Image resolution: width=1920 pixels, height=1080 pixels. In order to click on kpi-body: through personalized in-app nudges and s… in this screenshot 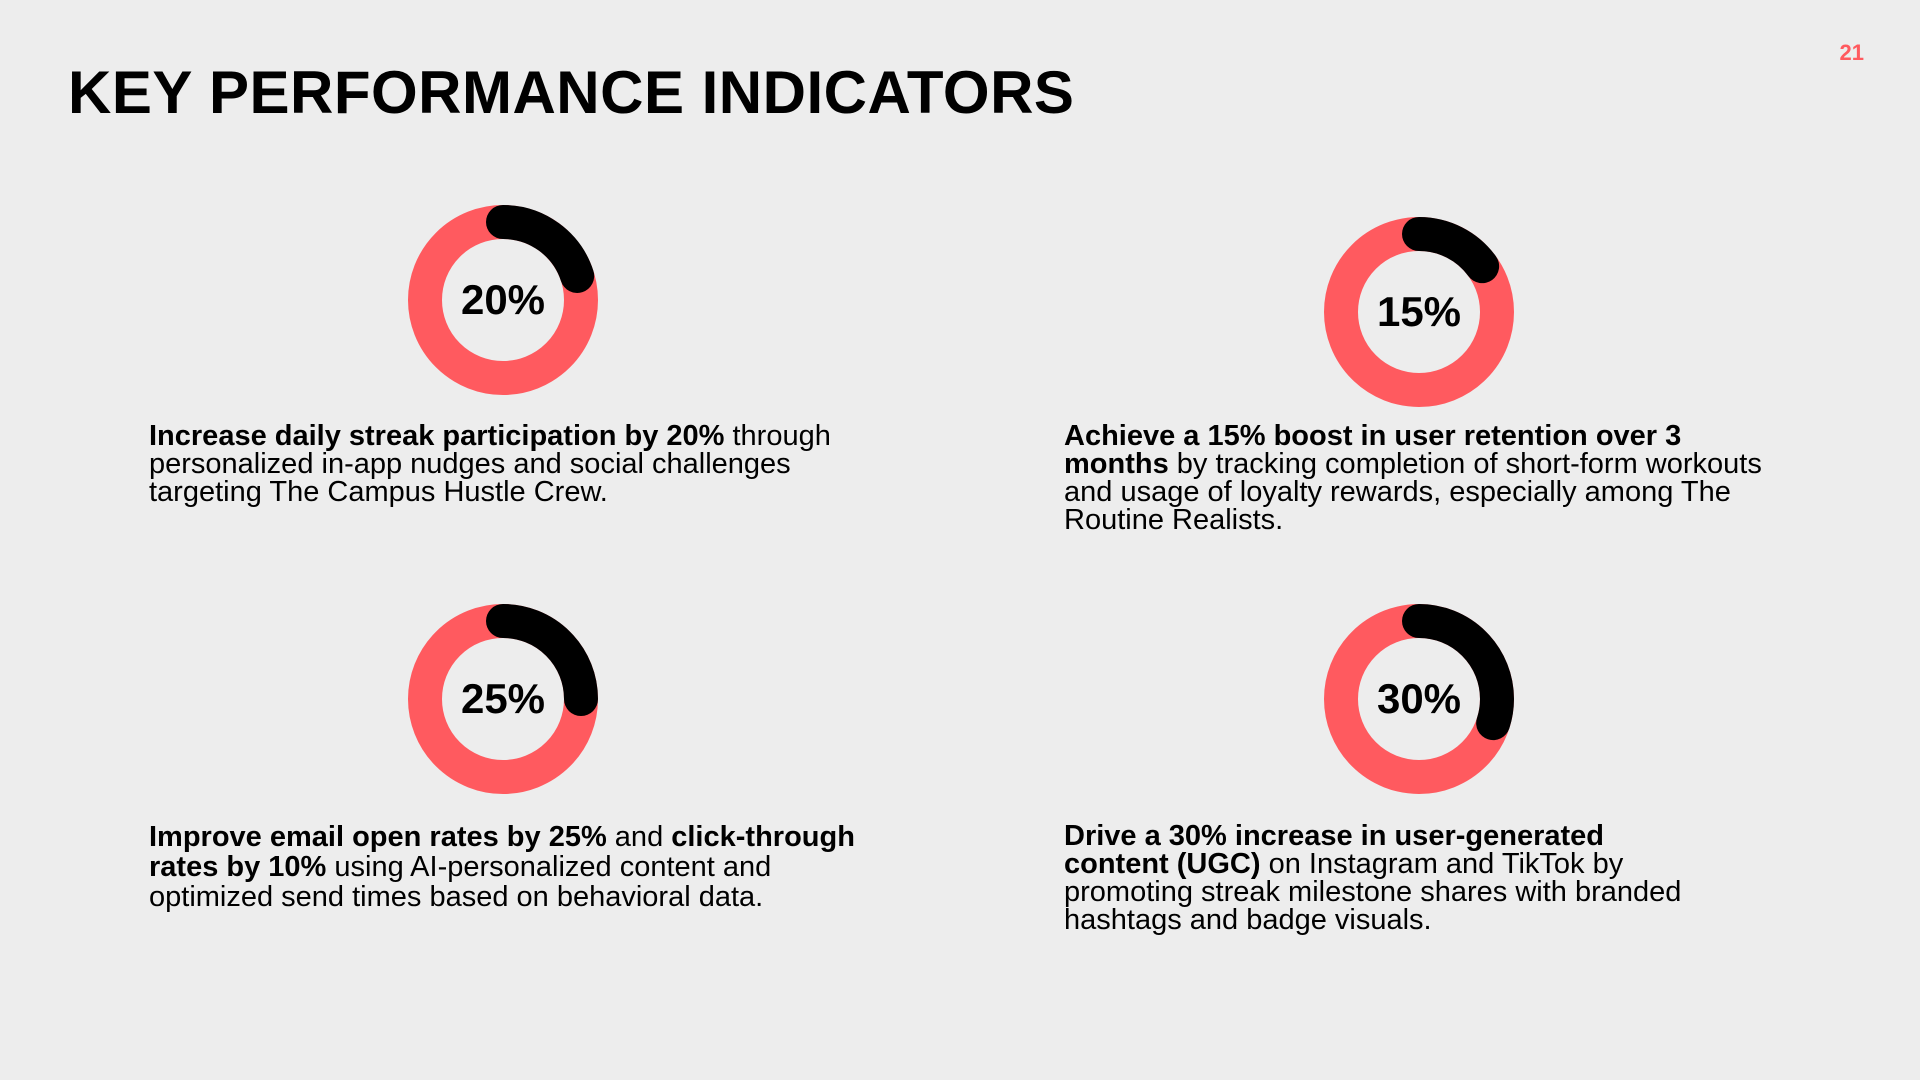, I will do `click(490, 464)`.